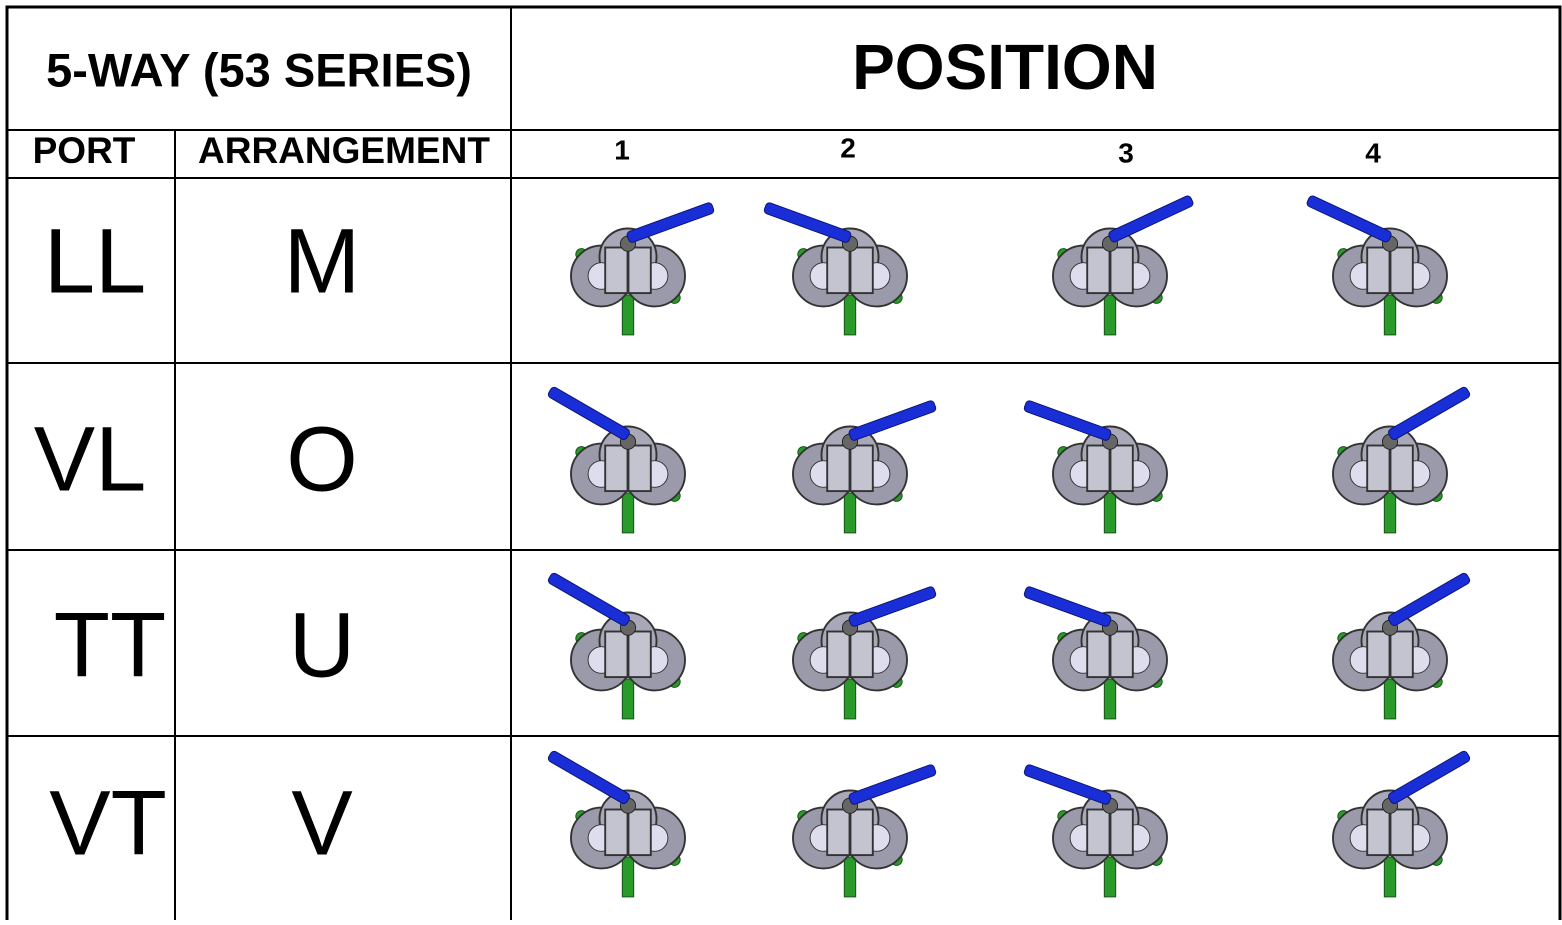  Describe the element at coordinates (848, 147) in the screenshot. I see `position-number: 2` at that location.